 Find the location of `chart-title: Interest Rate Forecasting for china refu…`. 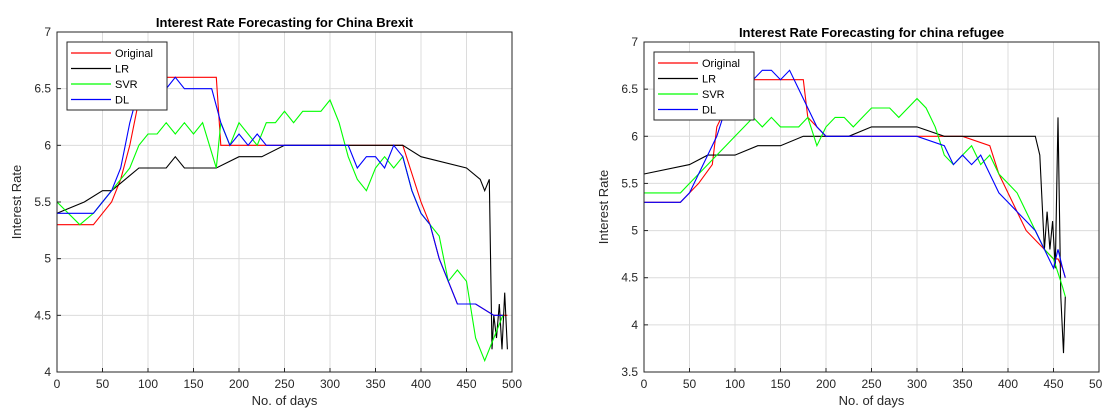

chart-title: Interest Rate Forecasting for china refu… is located at coordinates (871, 32).